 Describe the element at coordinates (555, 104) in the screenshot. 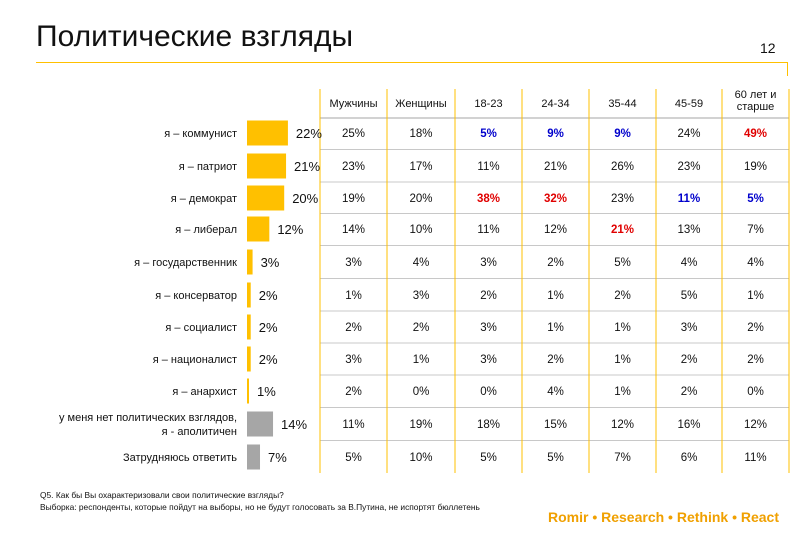

I see `column-header: 24-34` at that location.